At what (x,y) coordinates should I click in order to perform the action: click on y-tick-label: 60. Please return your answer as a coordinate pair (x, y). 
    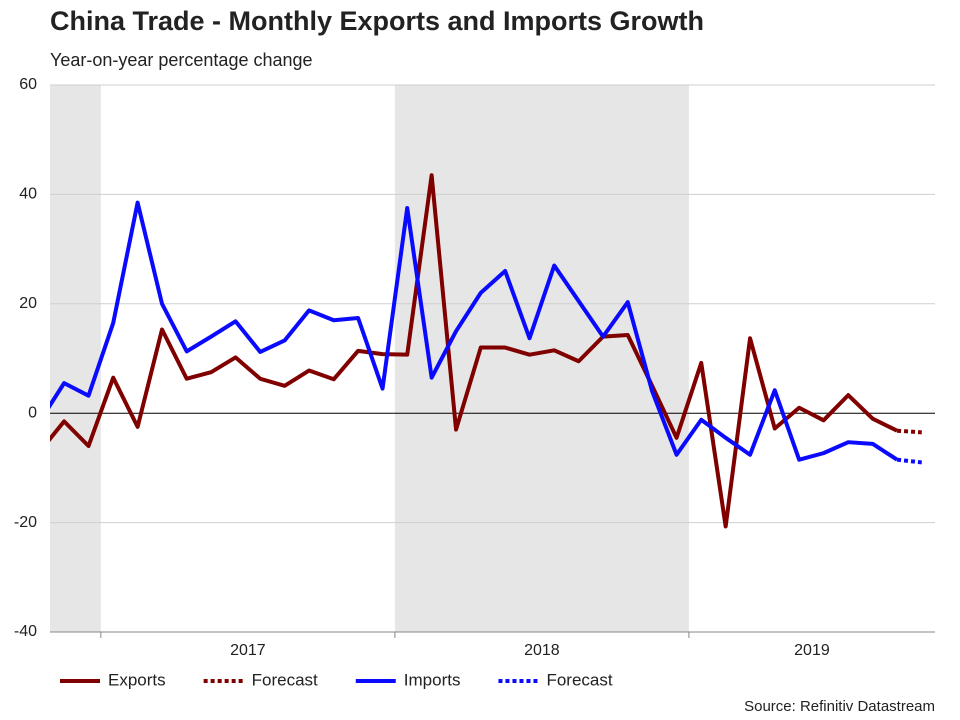
    Looking at the image, I should click on (28, 84).